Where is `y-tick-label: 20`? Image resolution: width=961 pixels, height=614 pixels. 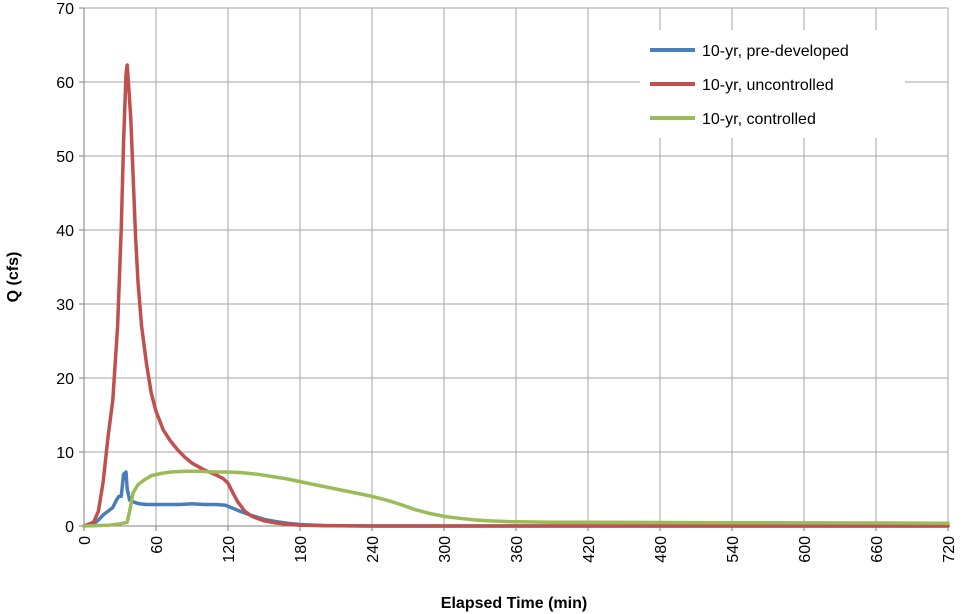 y-tick-label: 20 is located at coordinates (65, 379).